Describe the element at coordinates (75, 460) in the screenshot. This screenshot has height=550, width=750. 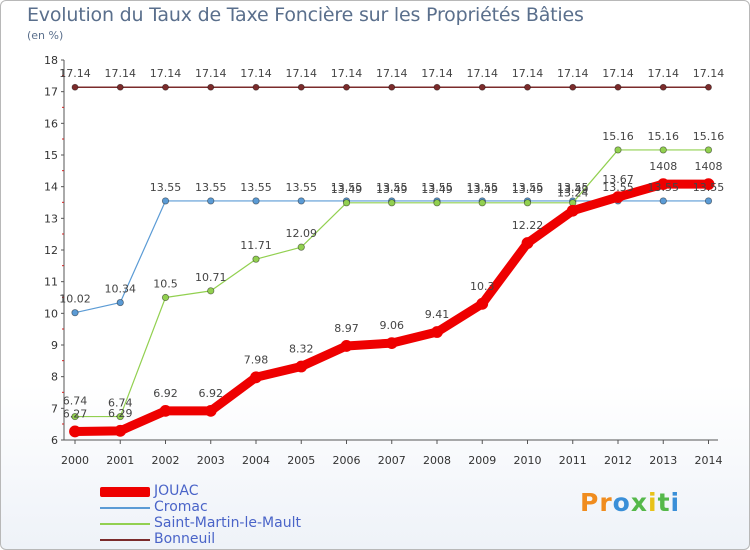
I see `x-tick-label: 2000` at that location.